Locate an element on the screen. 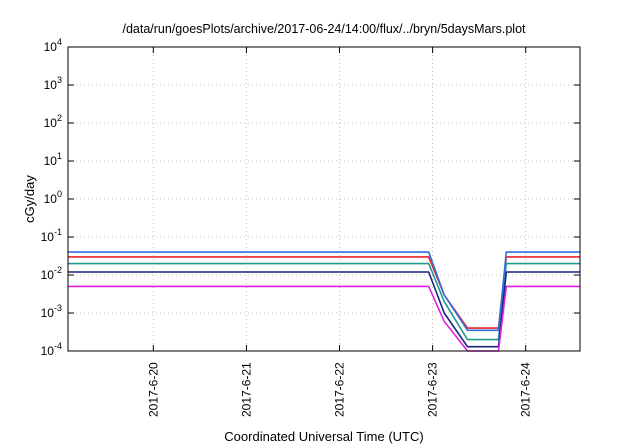 The width and height of the screenshot is (640, 448). y-tick-label: 10¹ is located at coordinates (53, 159).